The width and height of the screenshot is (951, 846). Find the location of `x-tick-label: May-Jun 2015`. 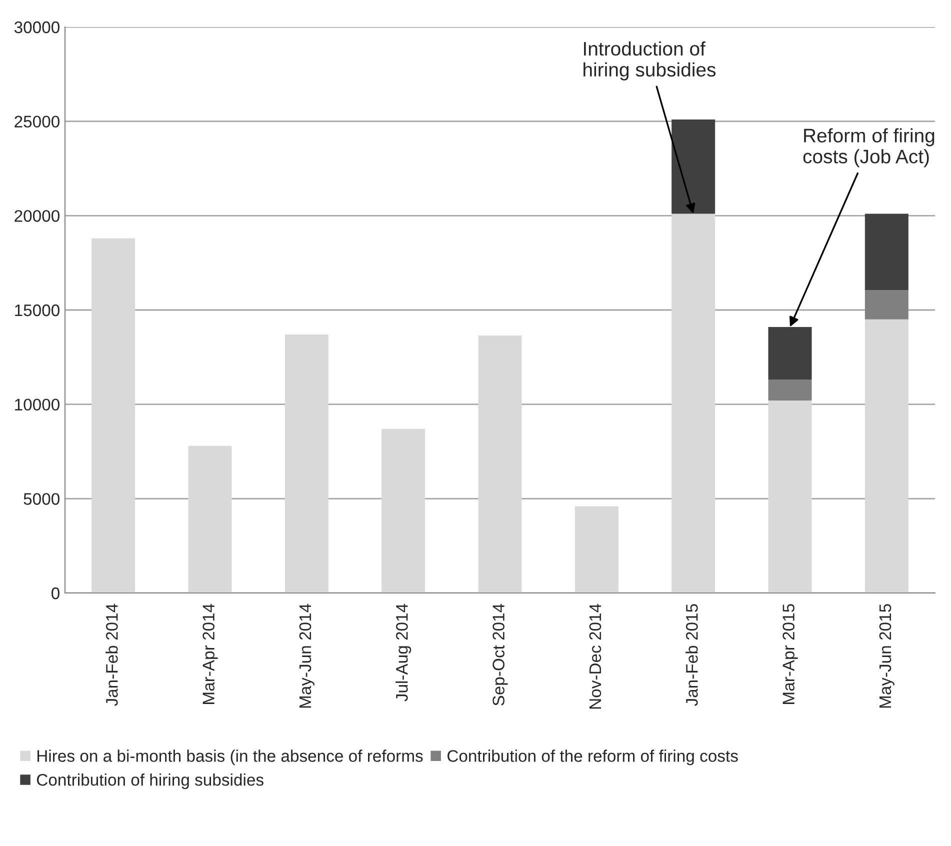

x-tick-label: May-Jun 2015 is located at coordinates (886, 656).